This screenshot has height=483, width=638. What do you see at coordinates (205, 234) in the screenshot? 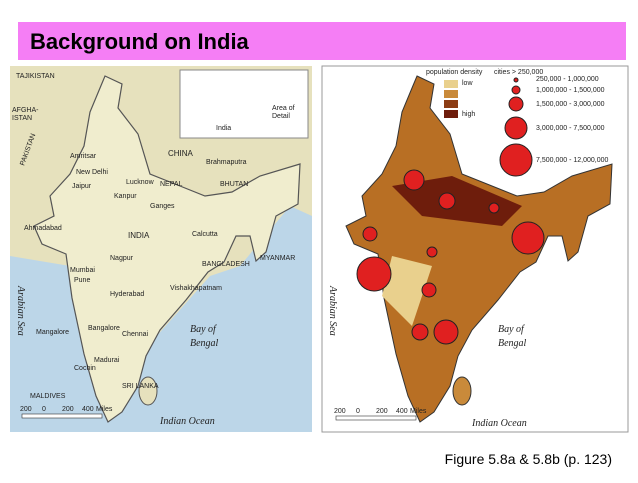
I see `map-label: Calcutta` at bounding box center [205, 234].